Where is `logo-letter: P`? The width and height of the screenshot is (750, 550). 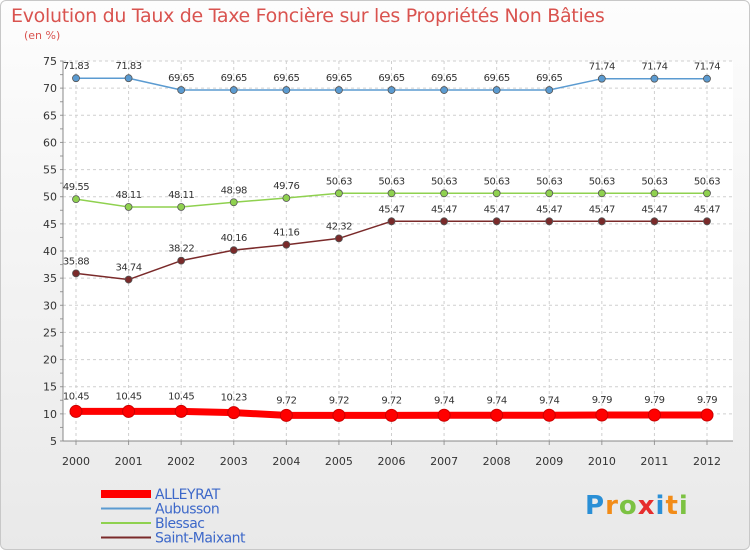 logo-letter: P is located at coordinates (595, 506).